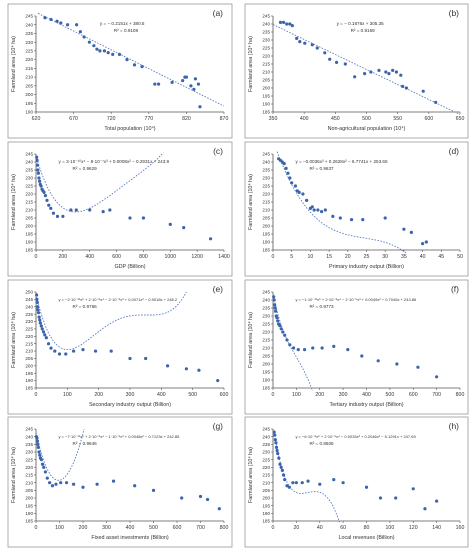 This screenshot has height=555, width=472. Describe the element at coordinates (251, 64) in the screenshot. I see `y-axis-label: Farmland area (10⁴ ha)` at that location.